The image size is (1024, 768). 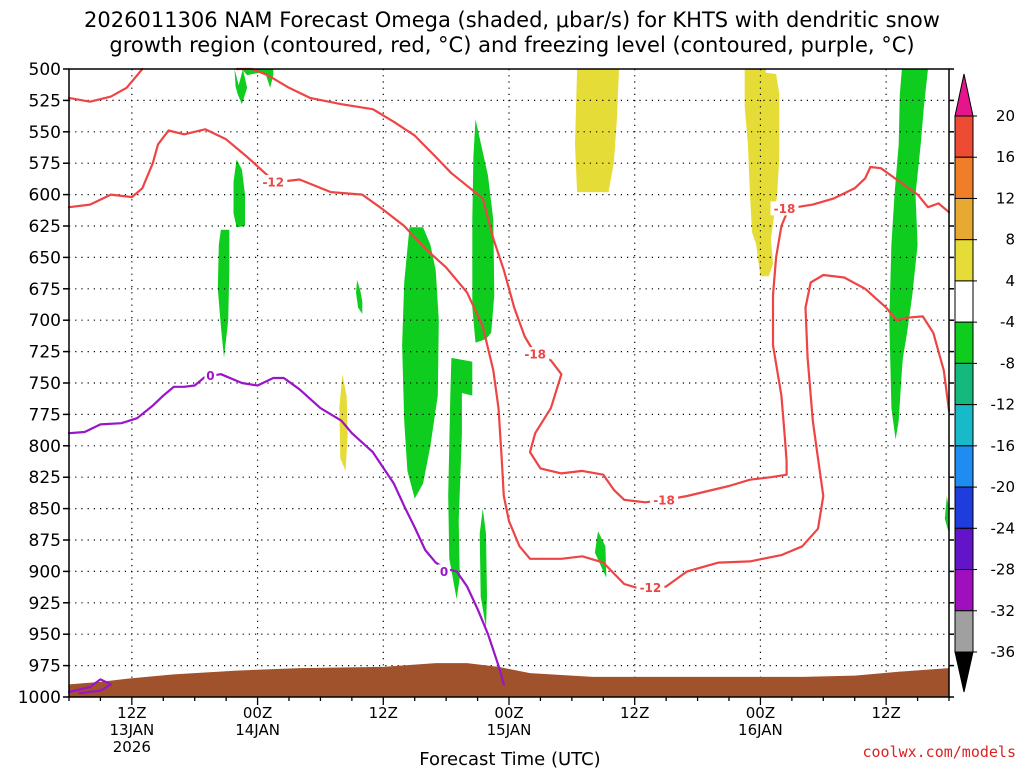 I want to click on ytick-label-1000: 1000, so click(x=39, y=698).